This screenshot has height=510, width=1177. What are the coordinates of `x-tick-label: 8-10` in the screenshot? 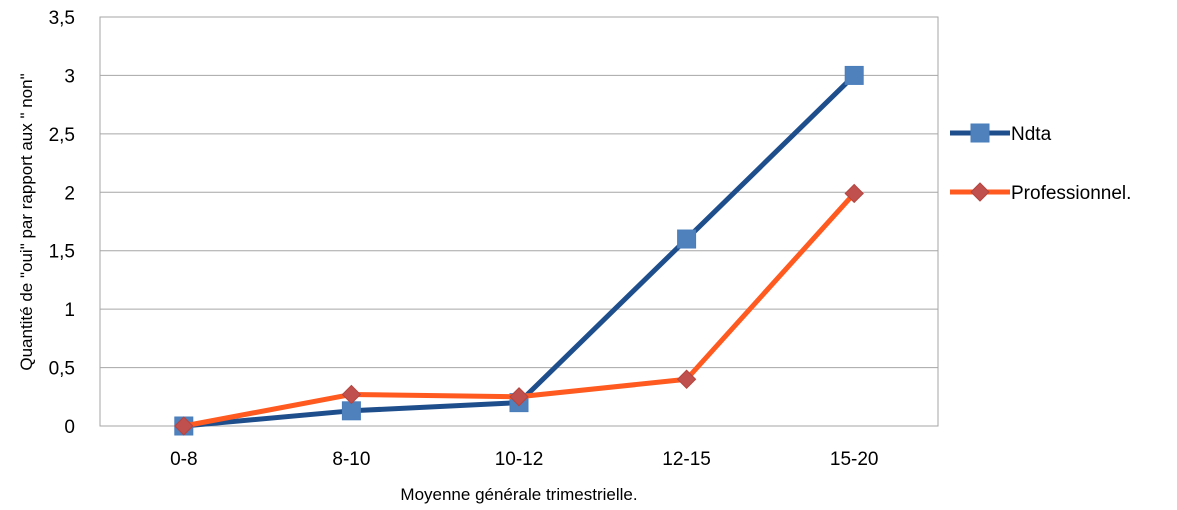 It's located at (351, 459).